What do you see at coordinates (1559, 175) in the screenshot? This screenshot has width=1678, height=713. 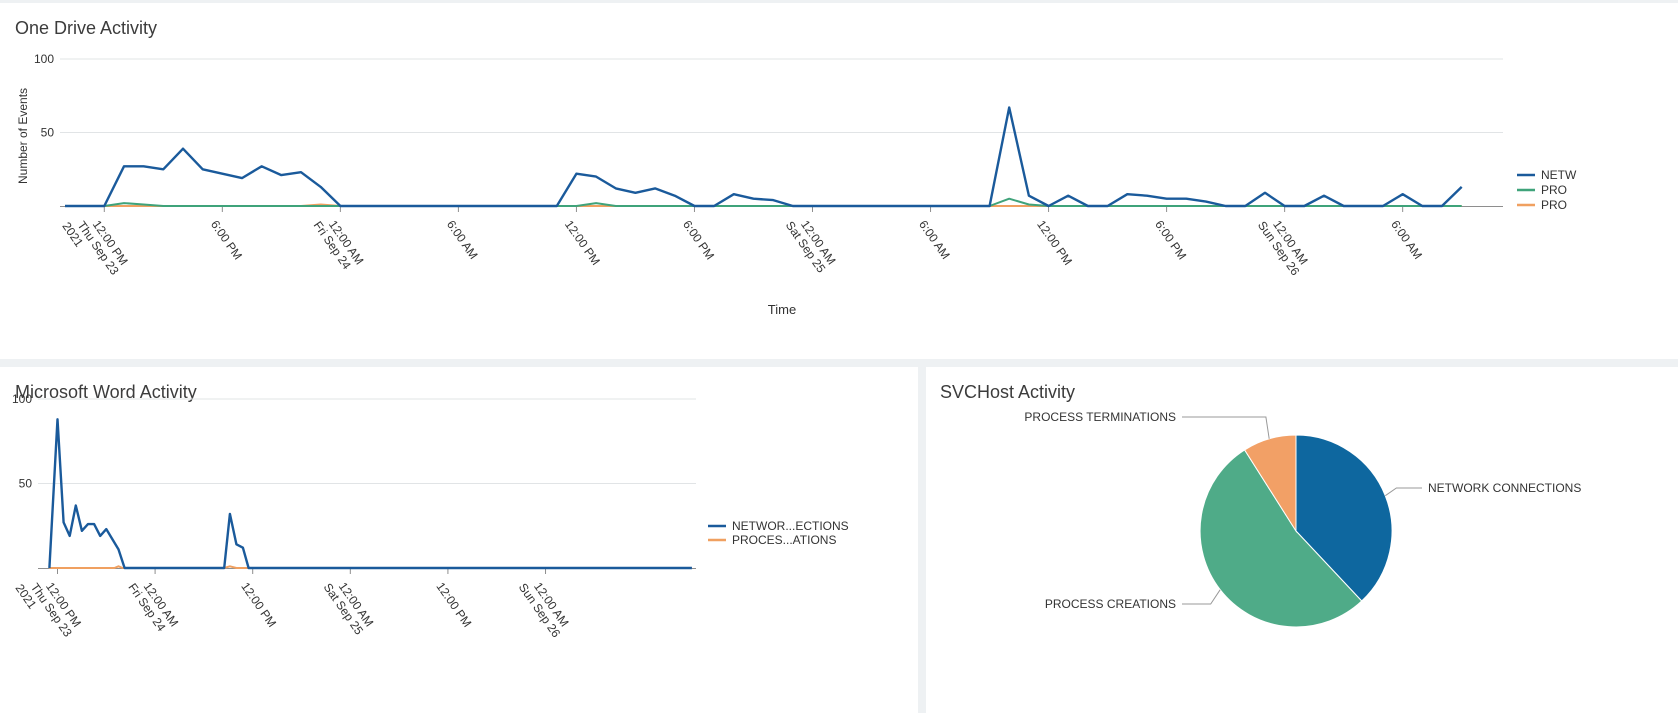 I see `legend-label: NETW` at bounding box center [1559, 175].